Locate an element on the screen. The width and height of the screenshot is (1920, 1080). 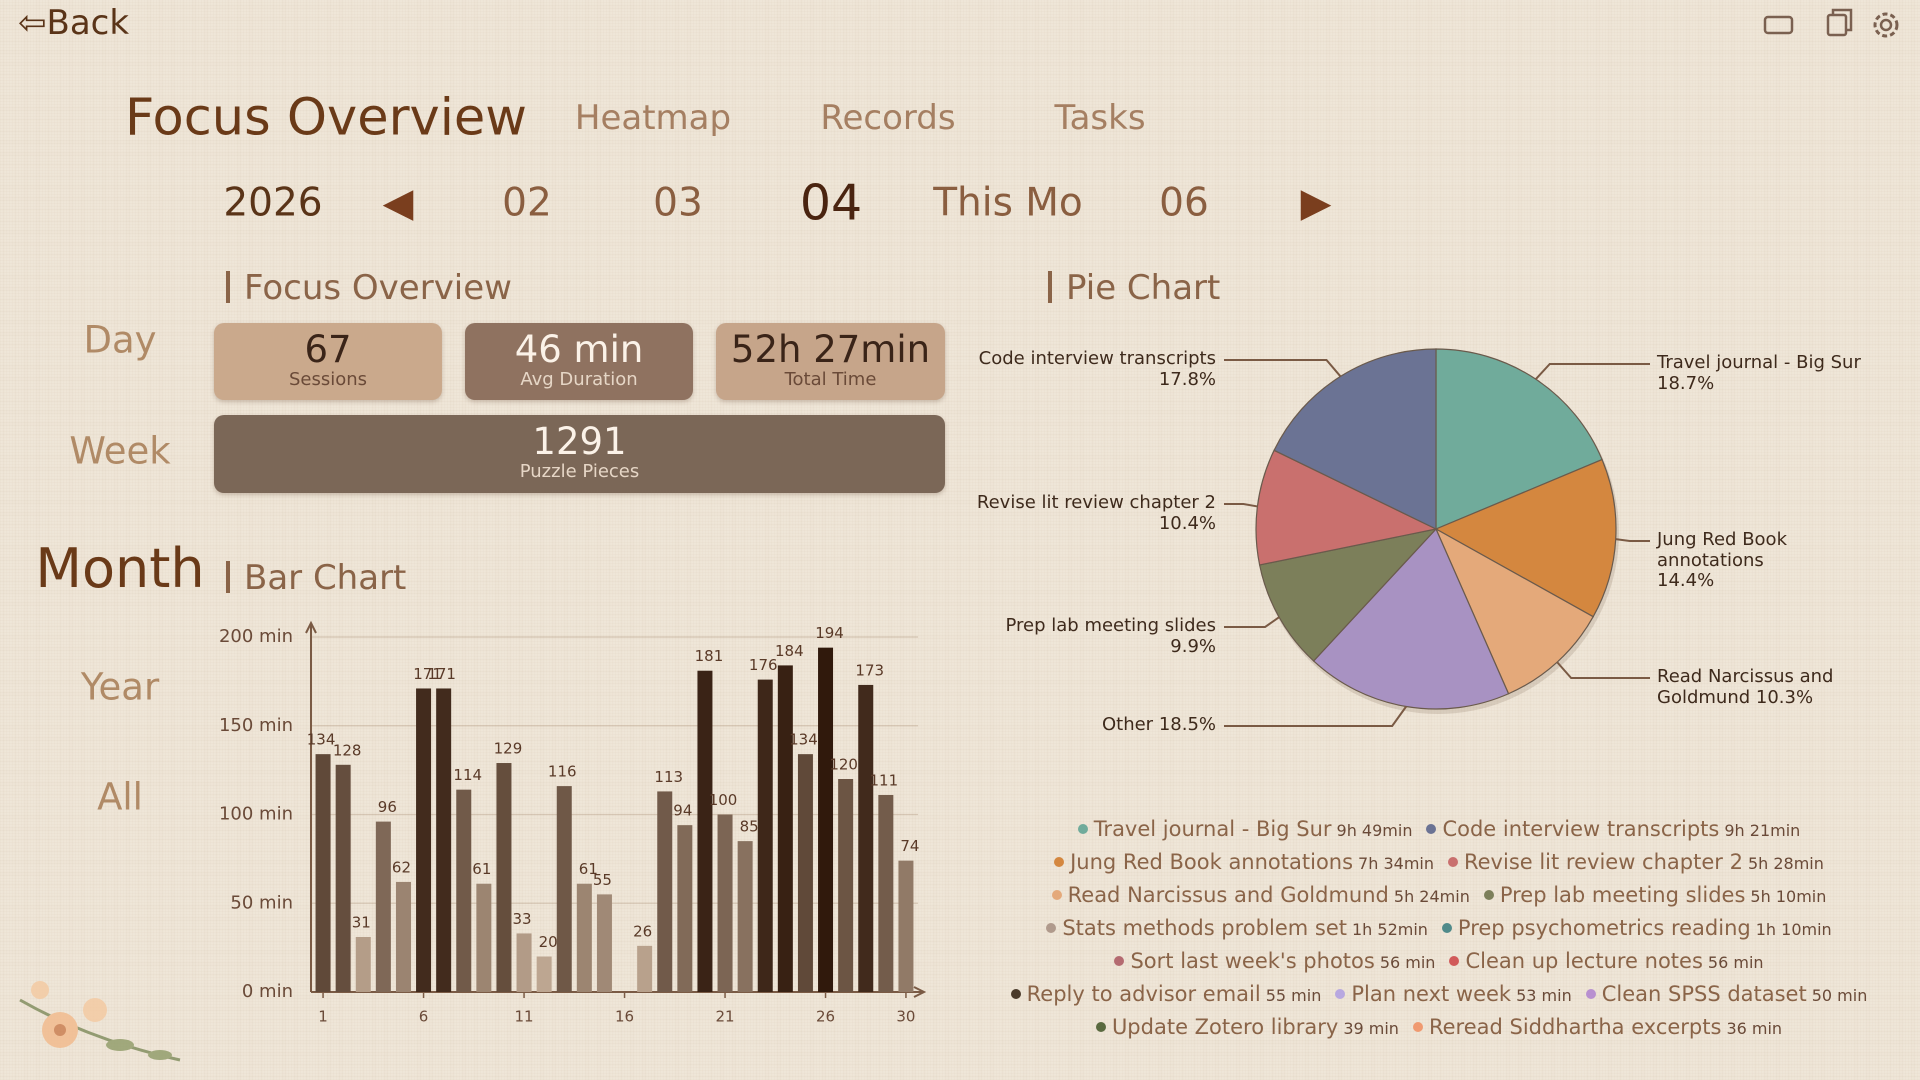
x-tick-label: 16 is located at coordinates (624, 1017).